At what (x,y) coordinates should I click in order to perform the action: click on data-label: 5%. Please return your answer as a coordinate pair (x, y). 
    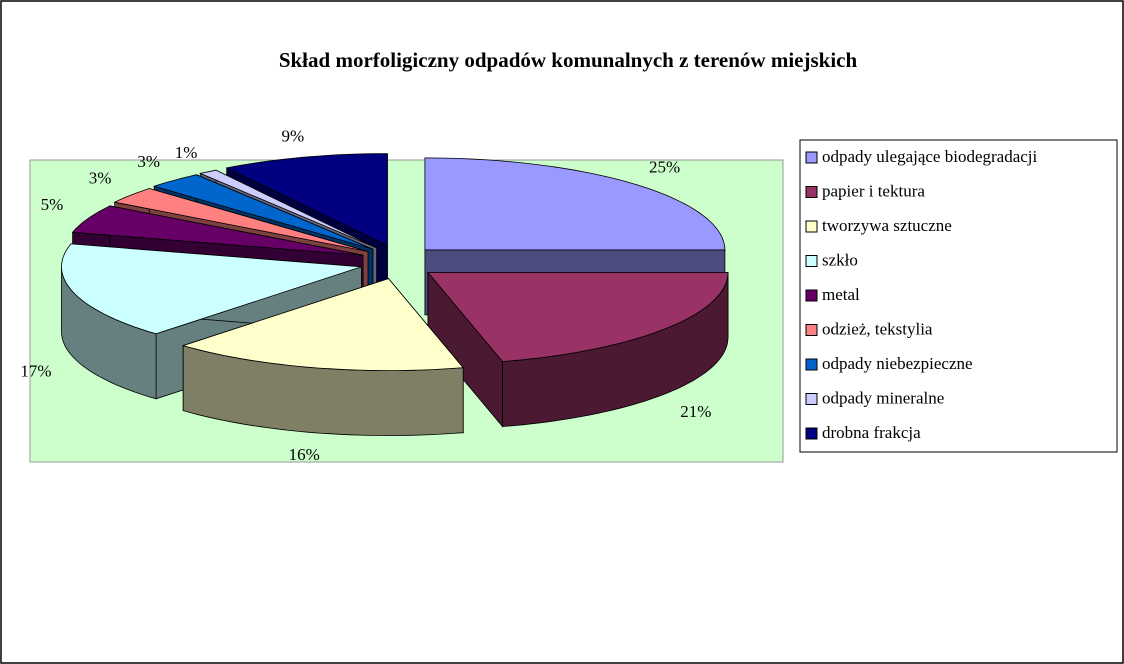
    Looking at the image, I should click on (52, 204).